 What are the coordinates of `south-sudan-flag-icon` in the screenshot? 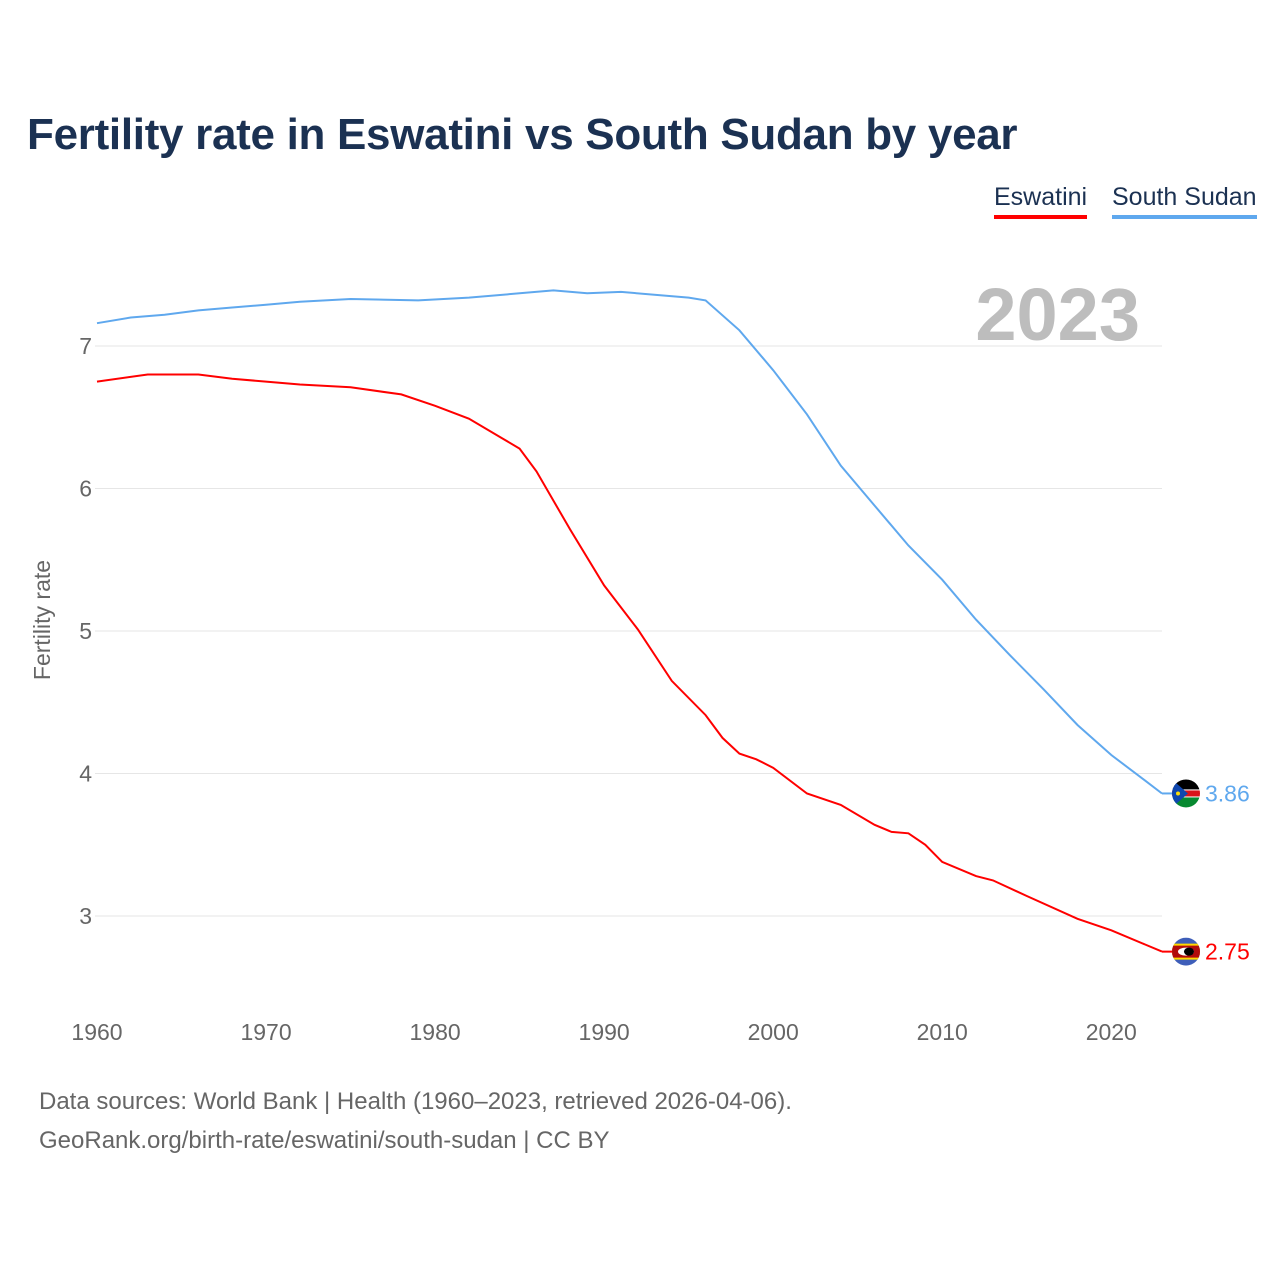 It's located at (1186, 793).